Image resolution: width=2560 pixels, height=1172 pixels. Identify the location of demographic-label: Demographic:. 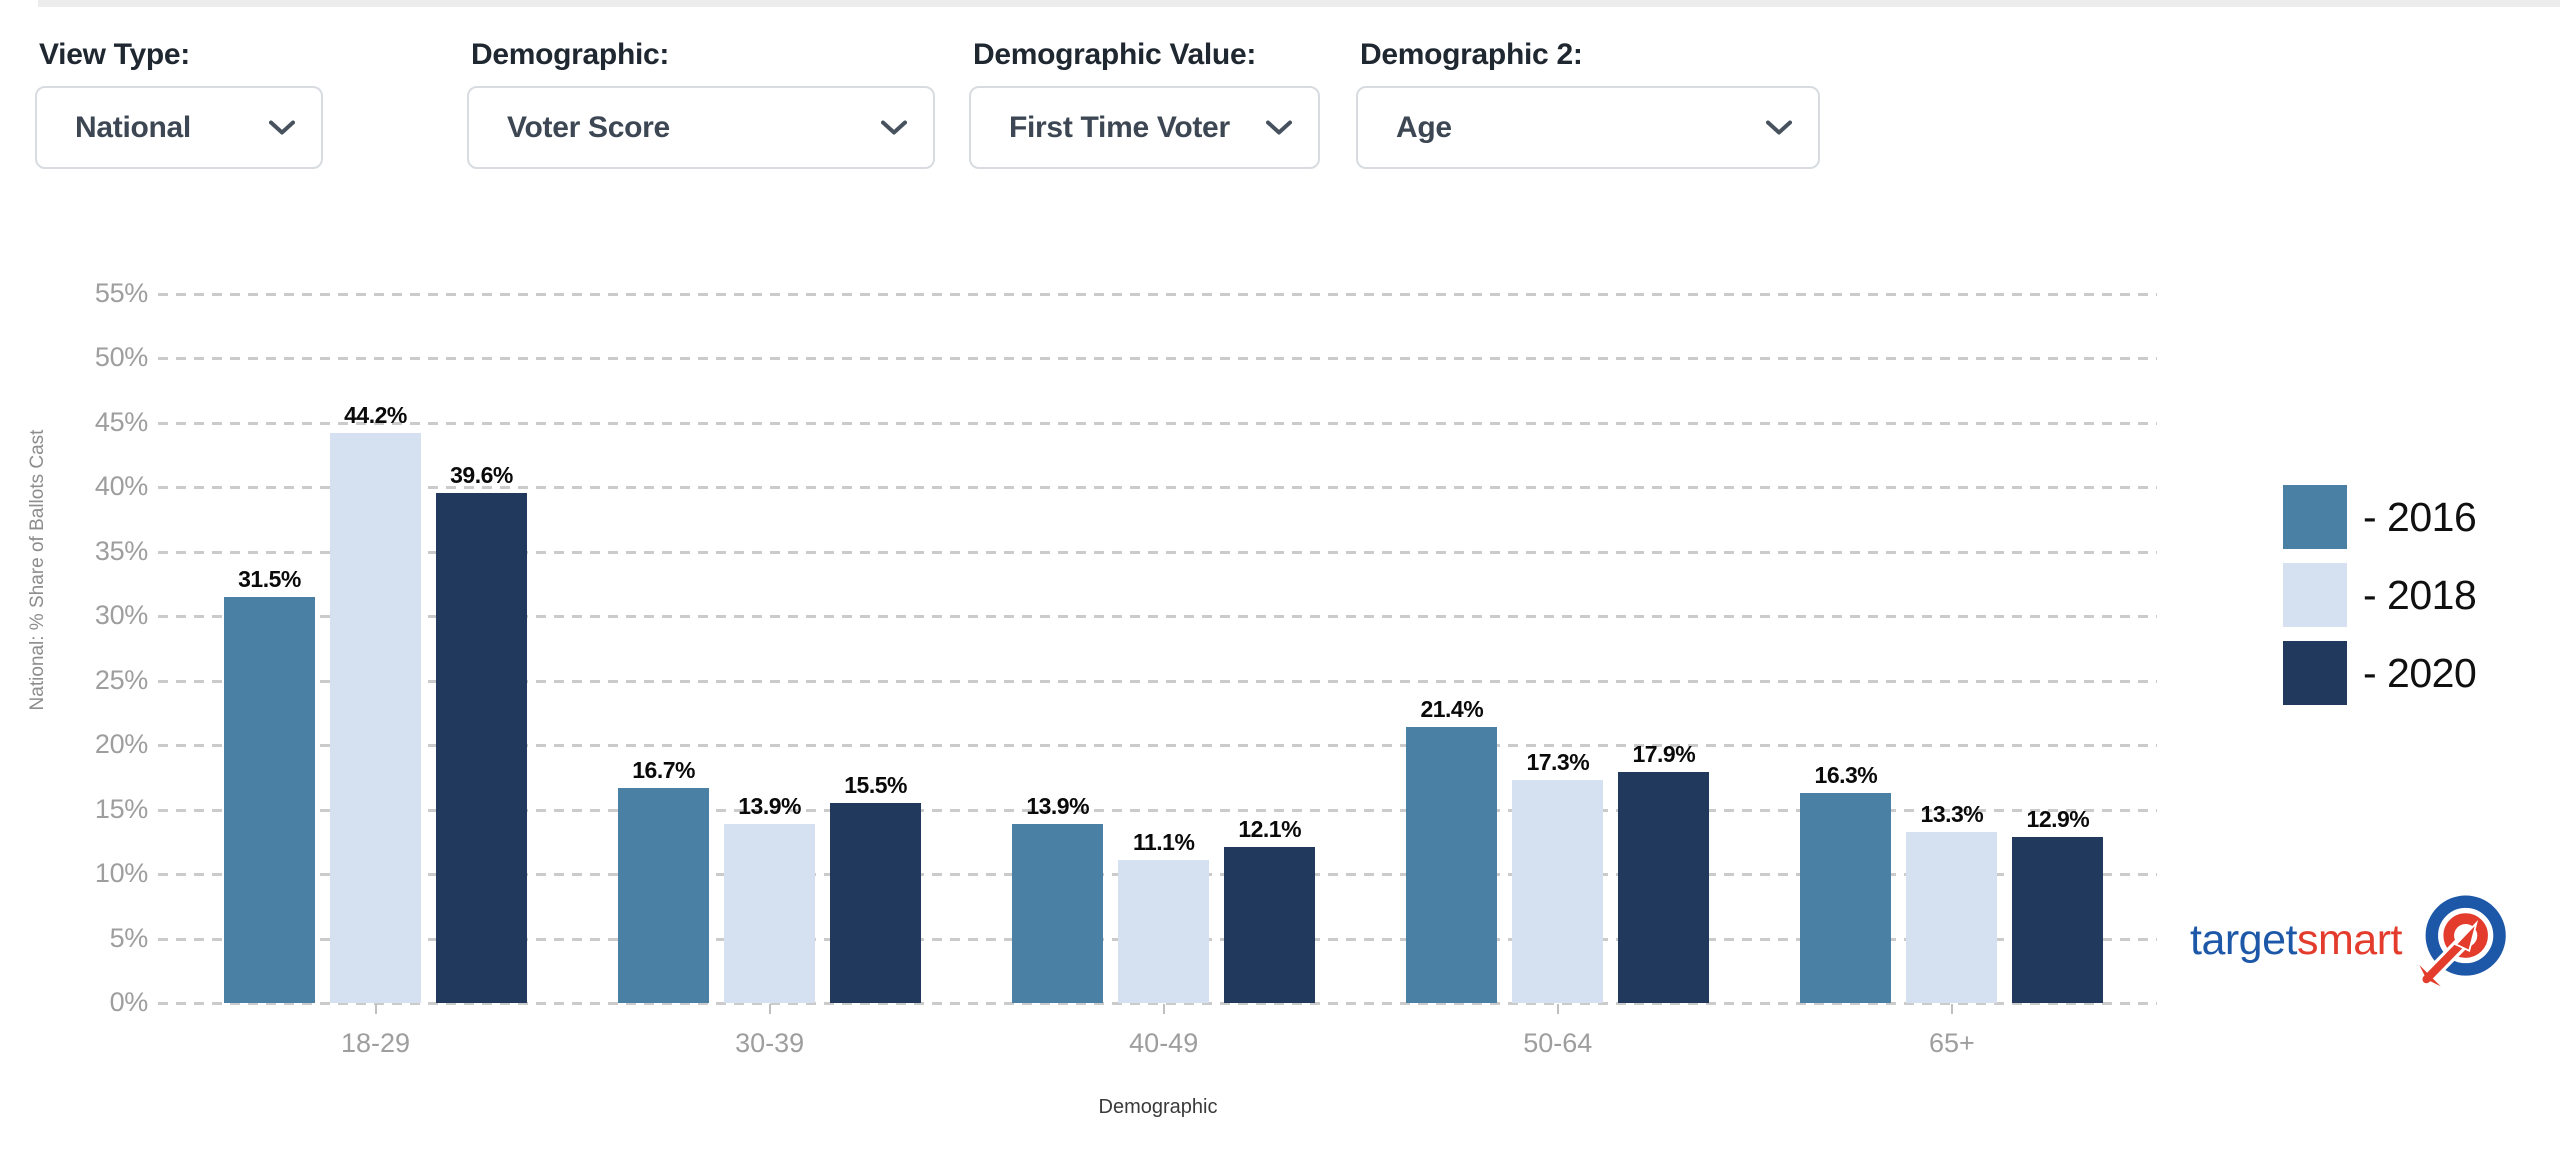
(570, 54).